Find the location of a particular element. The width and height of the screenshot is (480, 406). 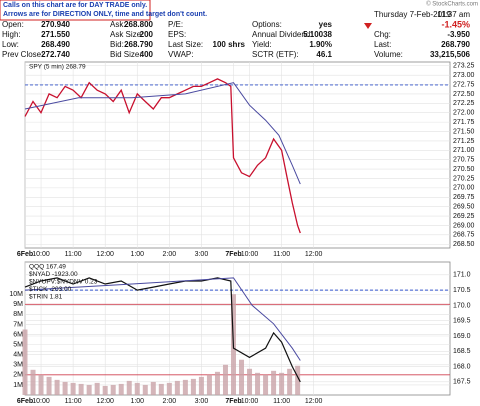

y-tick-label: 168.0 is located at coordinates (462, 366).